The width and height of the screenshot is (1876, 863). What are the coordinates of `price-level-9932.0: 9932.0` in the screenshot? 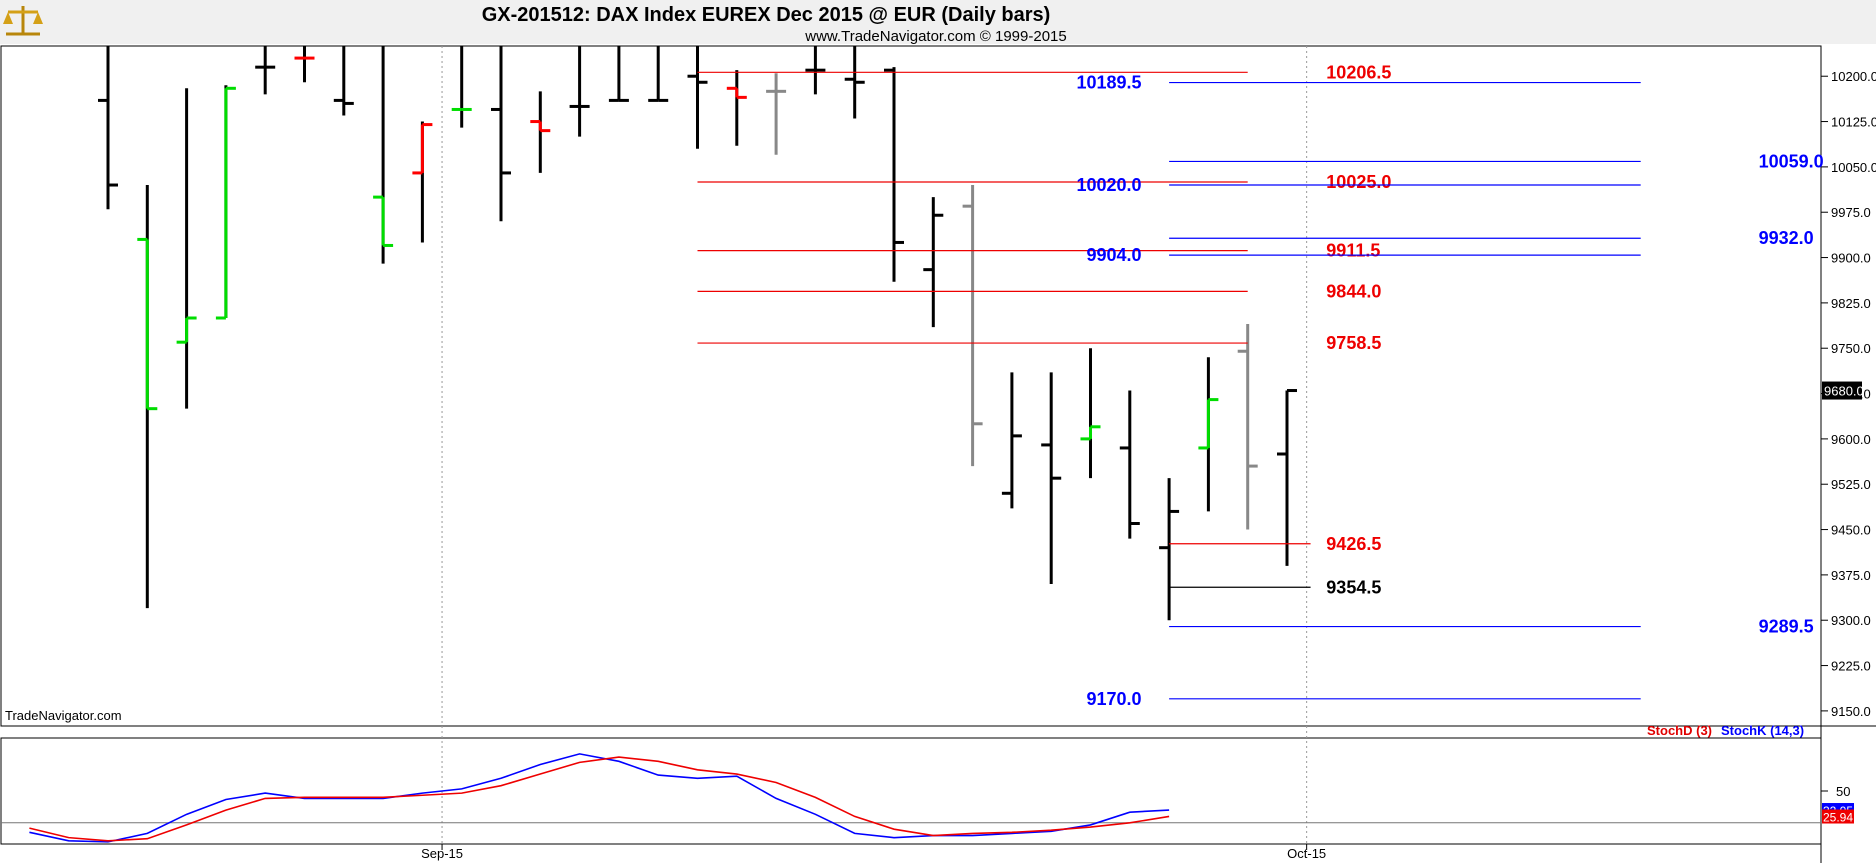 It's located at (1491, 238).